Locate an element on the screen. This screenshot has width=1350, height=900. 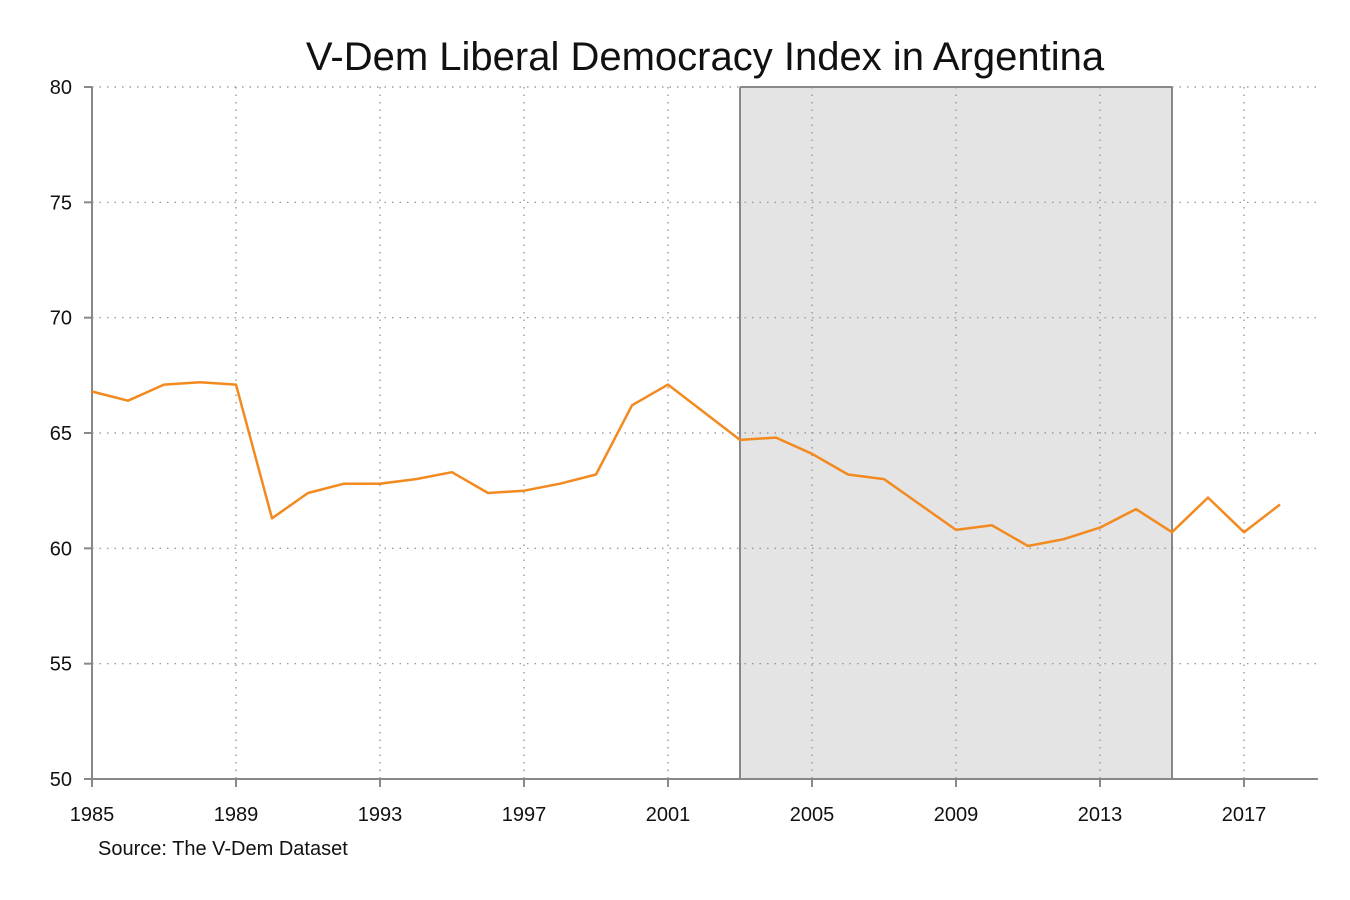
x-tick-label: 2017 is located at coordinates (1244, 815).